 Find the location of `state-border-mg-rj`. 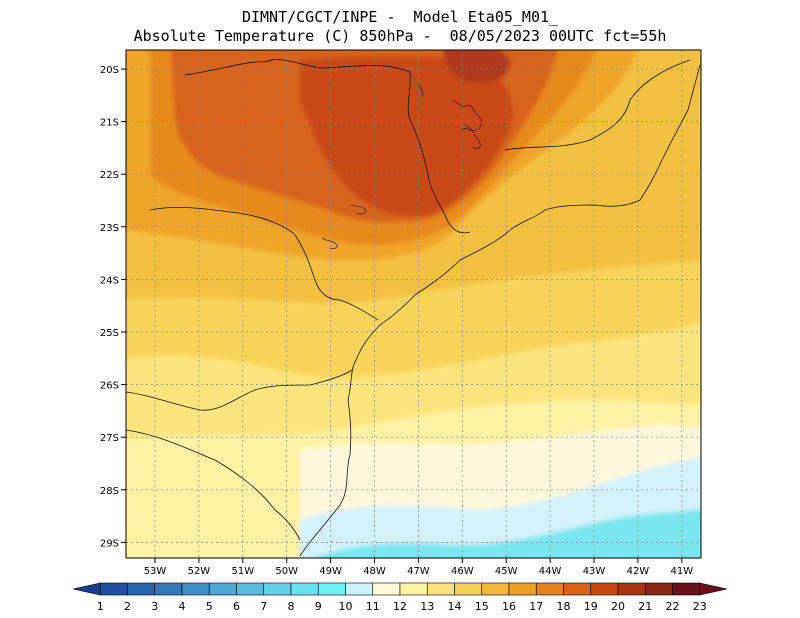

state-border-mg-rj is located at coordinates (597, 105).